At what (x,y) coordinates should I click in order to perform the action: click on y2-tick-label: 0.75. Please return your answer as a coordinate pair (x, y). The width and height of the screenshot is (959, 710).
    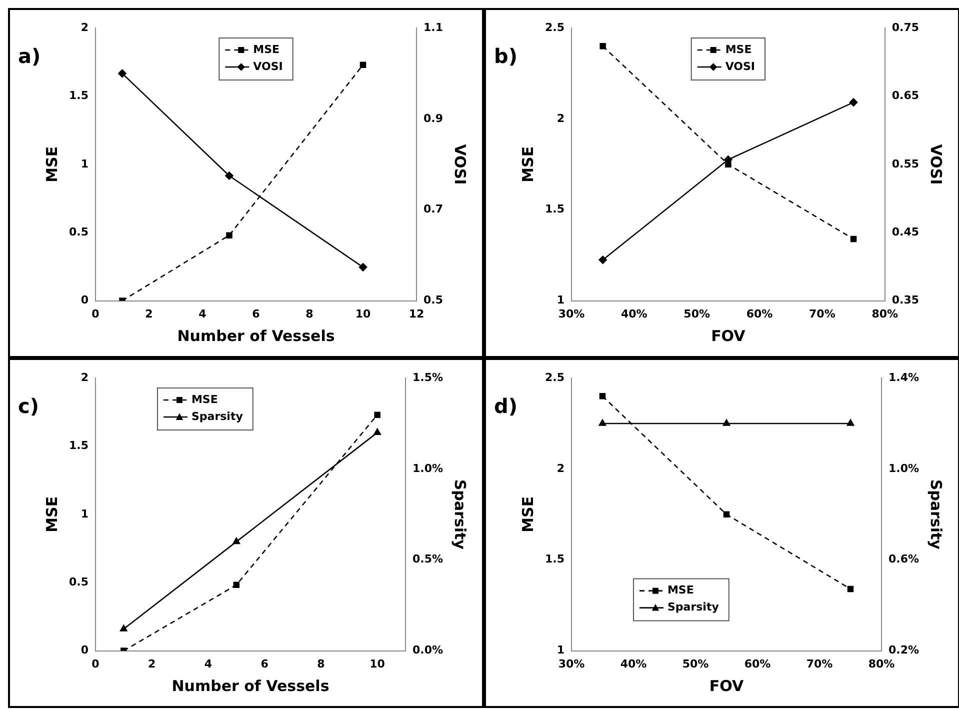
    Looking at the image, I should click on (905, 27).